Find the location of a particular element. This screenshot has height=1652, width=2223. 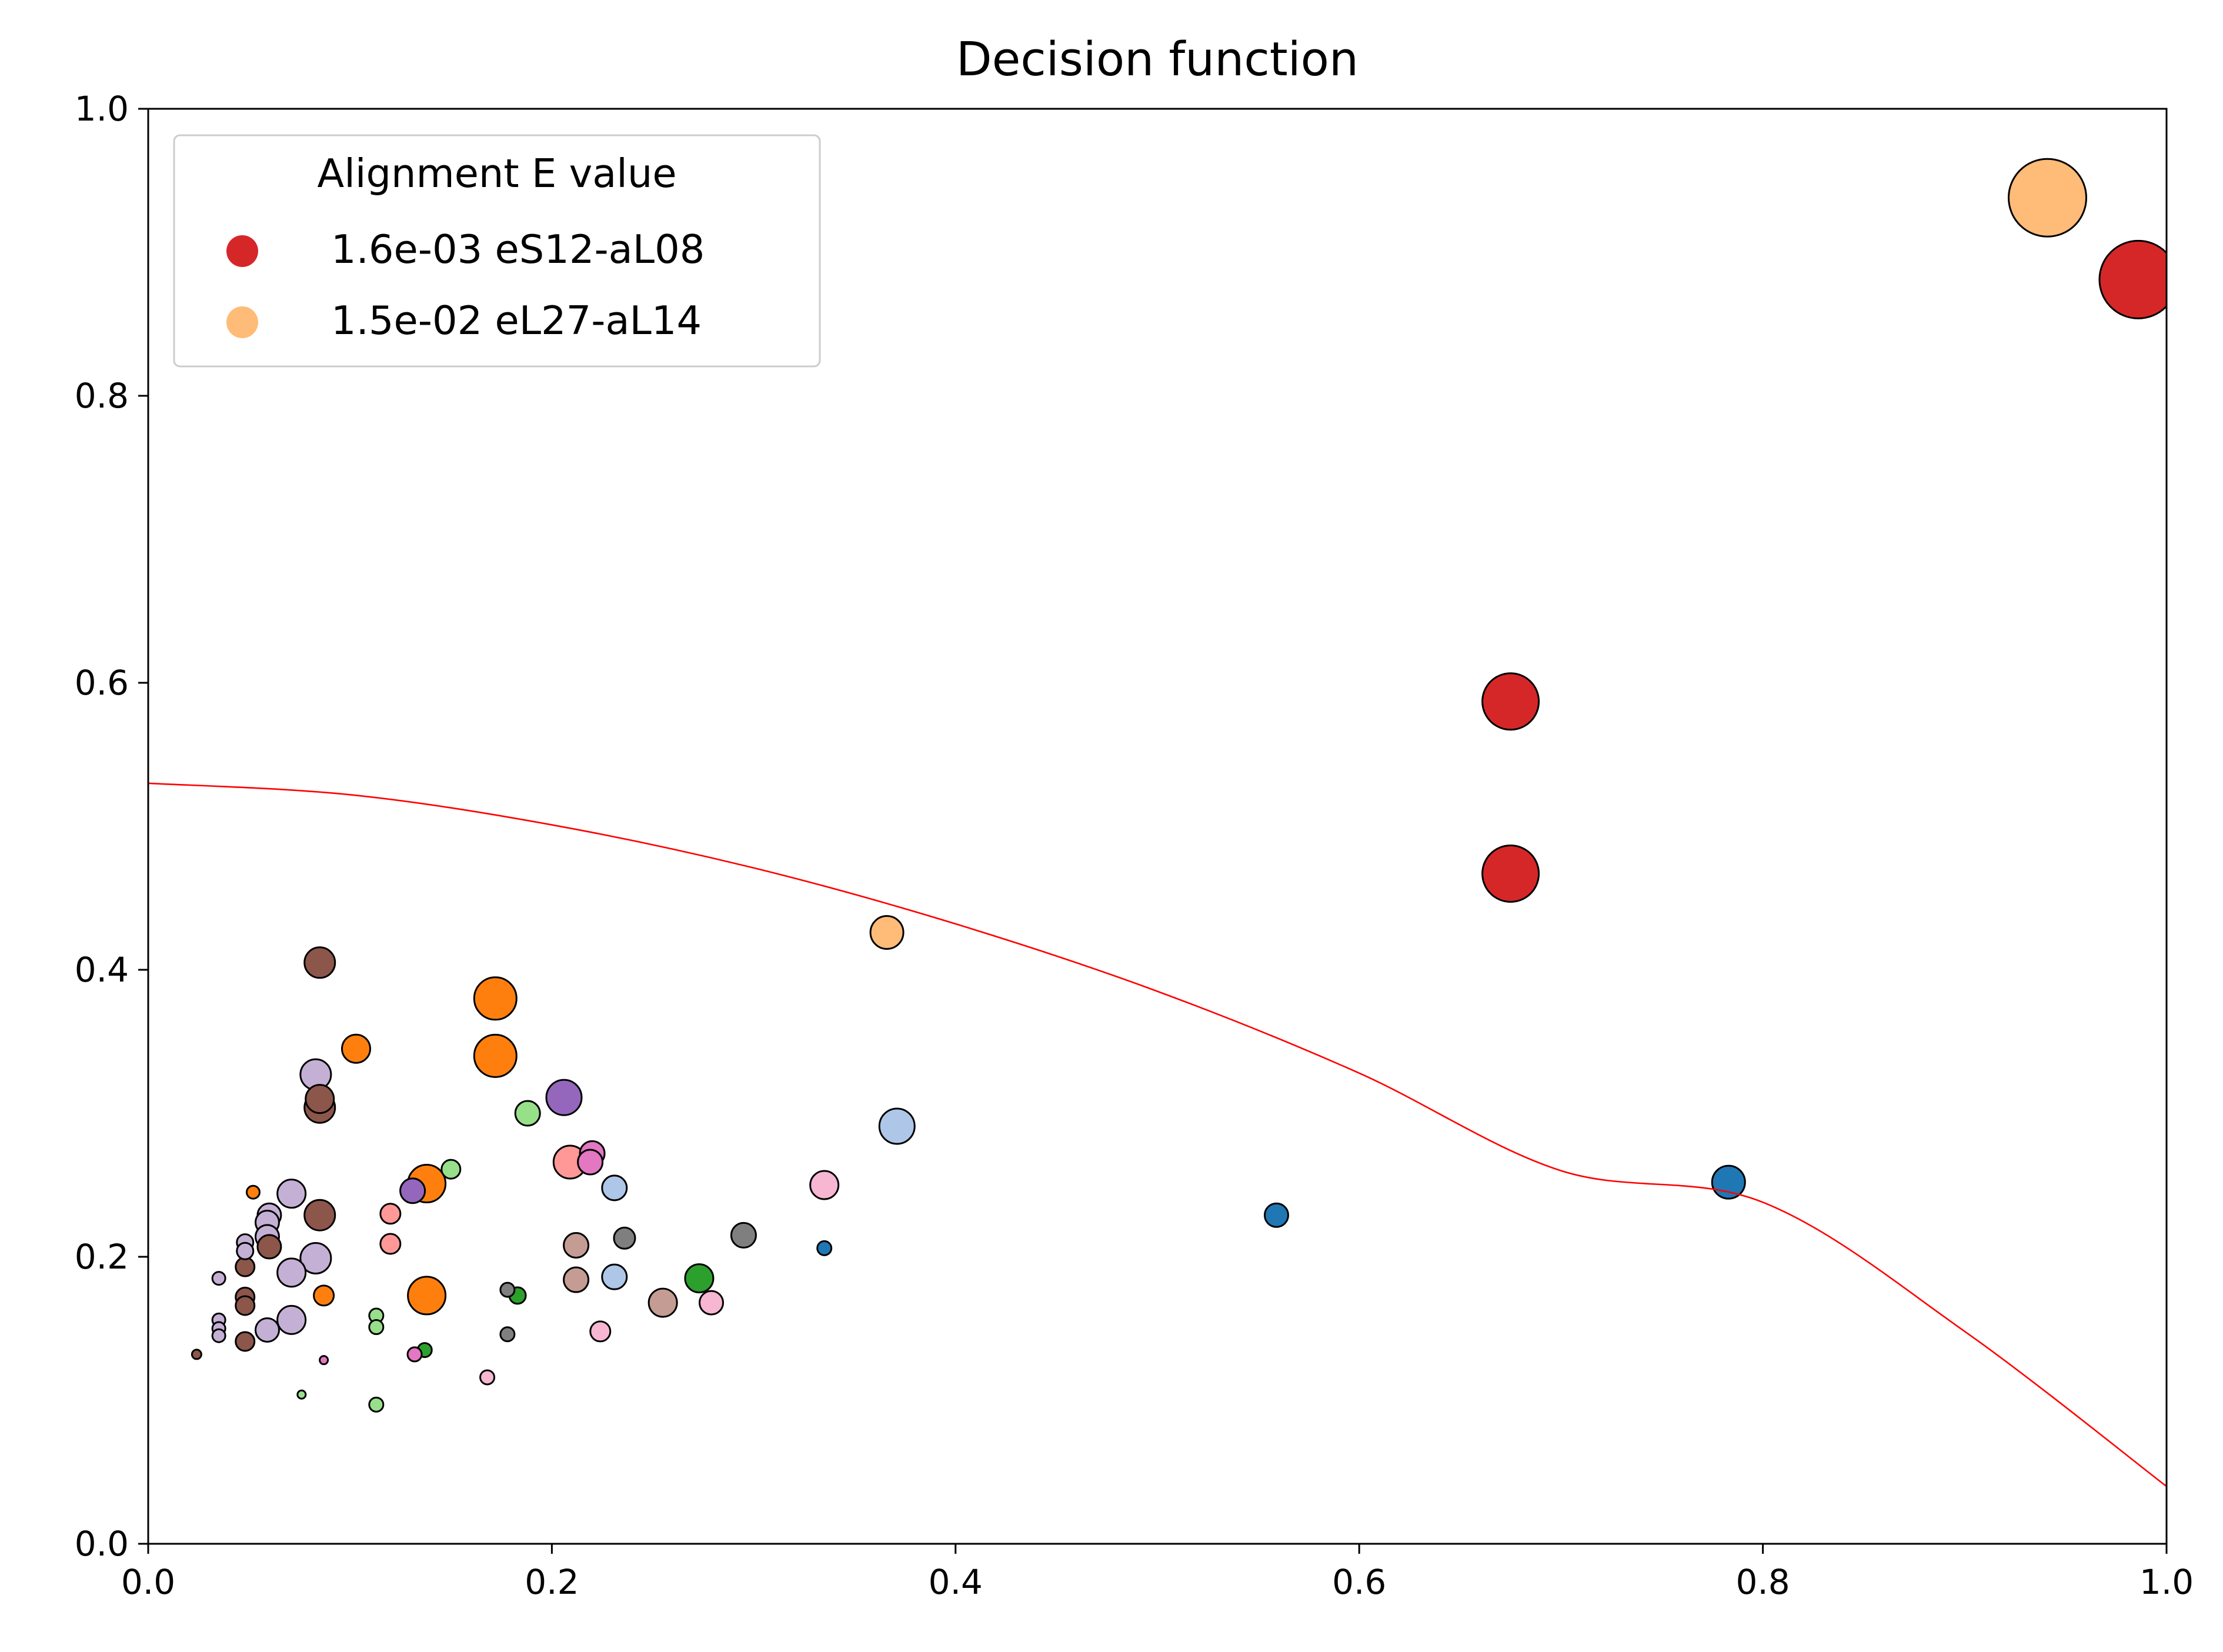

y-axis: 0.0 0.2 0.4 0.6 0.8 1.0 is located at coordinates (112, 826).